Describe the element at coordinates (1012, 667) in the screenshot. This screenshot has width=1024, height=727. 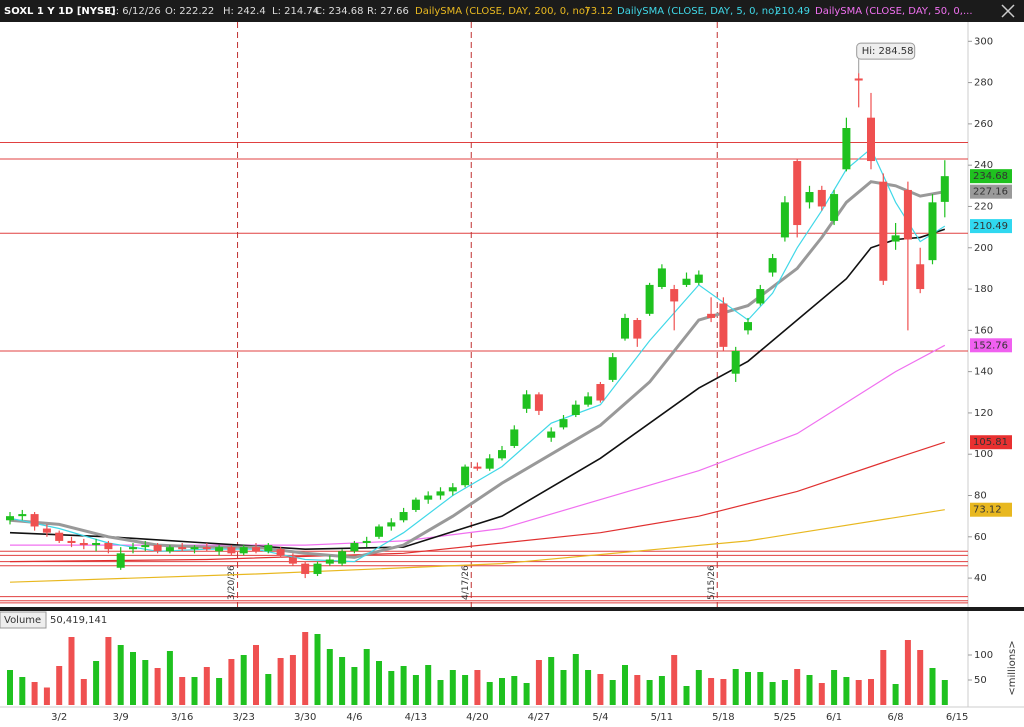
I see `volume-unit: <millions>` at that location.